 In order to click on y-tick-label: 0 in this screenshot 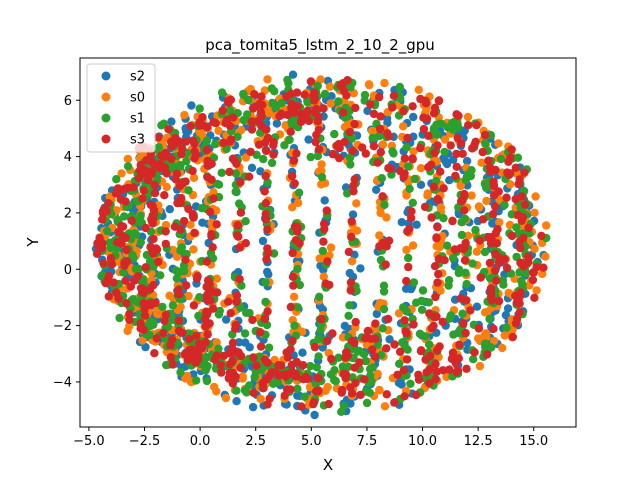, I will do `click(68, 270)`.